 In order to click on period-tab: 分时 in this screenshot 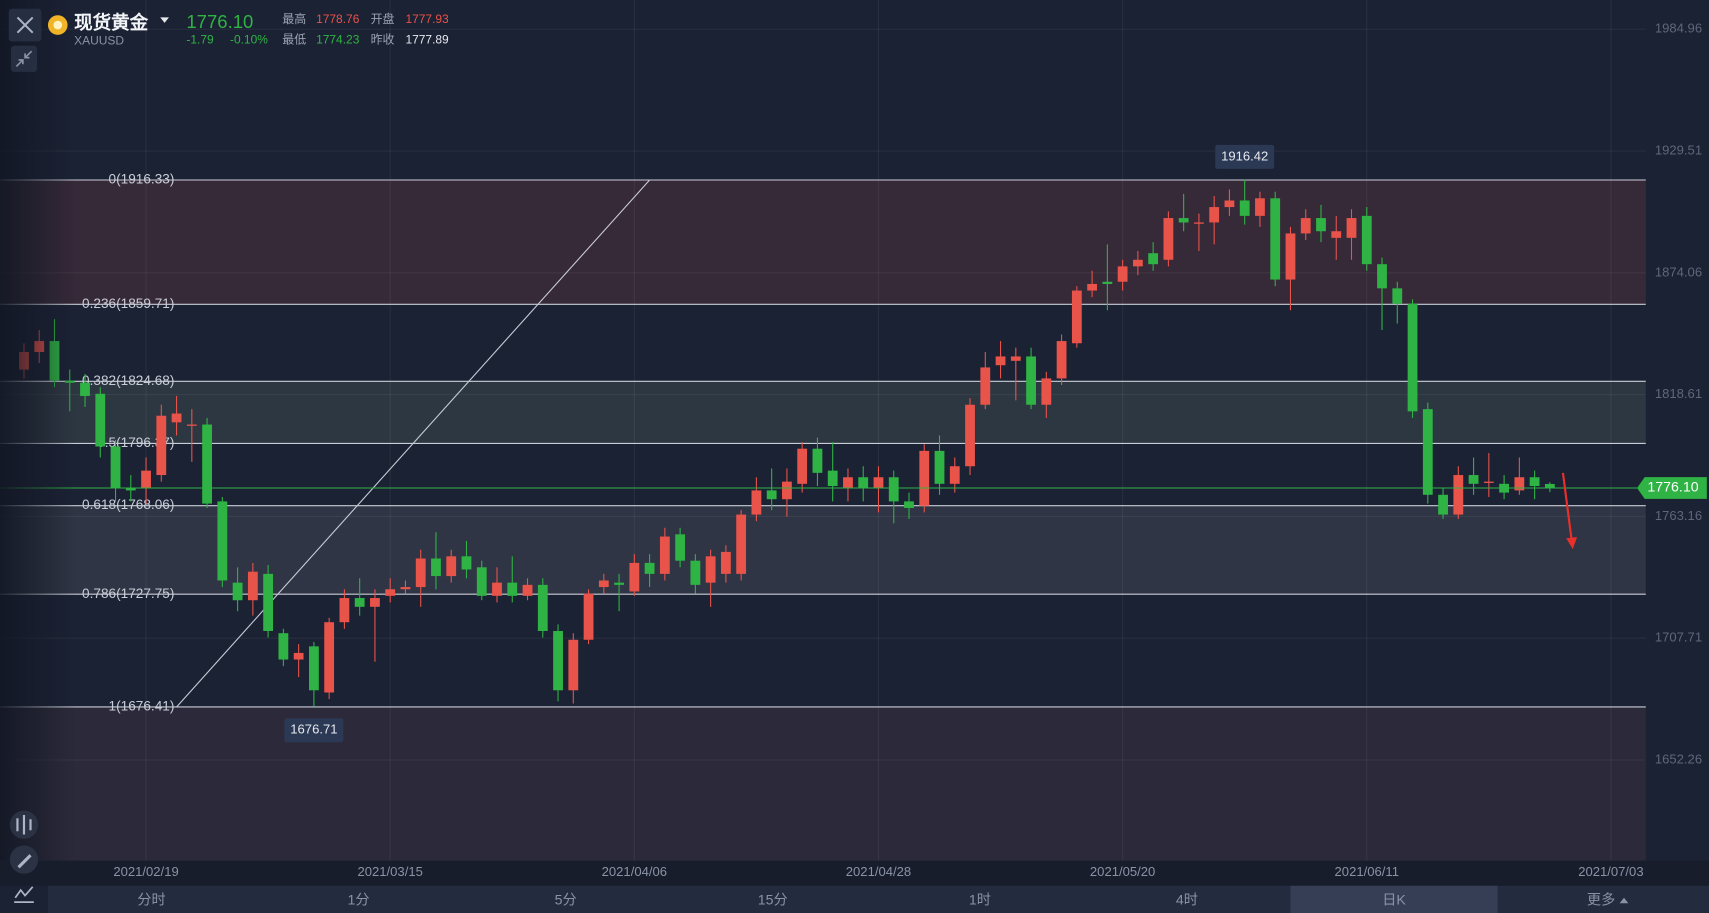, I will do `click(151, 901)`.